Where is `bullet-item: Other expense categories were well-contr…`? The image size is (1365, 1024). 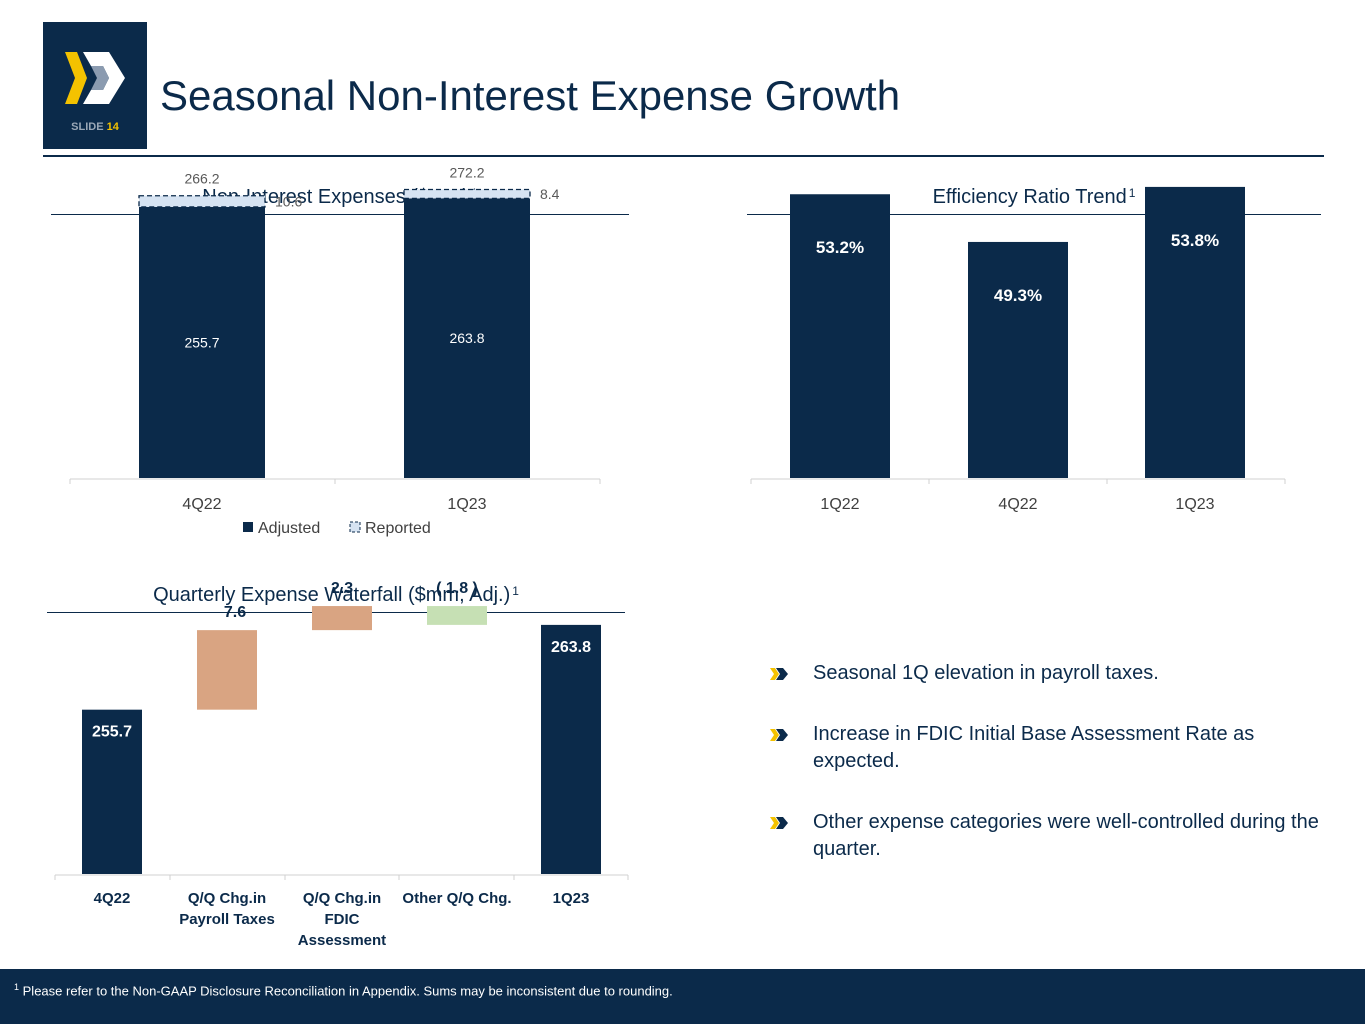
bullet-item: Other expense categories were well-contr… is located at coordinates (1050, 836).